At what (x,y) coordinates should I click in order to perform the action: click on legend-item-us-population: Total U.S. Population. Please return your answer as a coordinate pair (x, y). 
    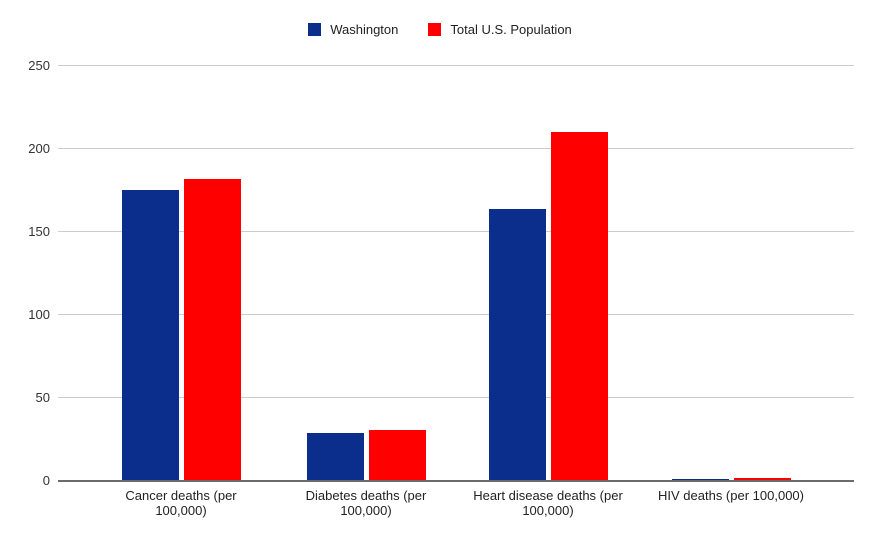
    Looking at the image, I should click on (500, 29).